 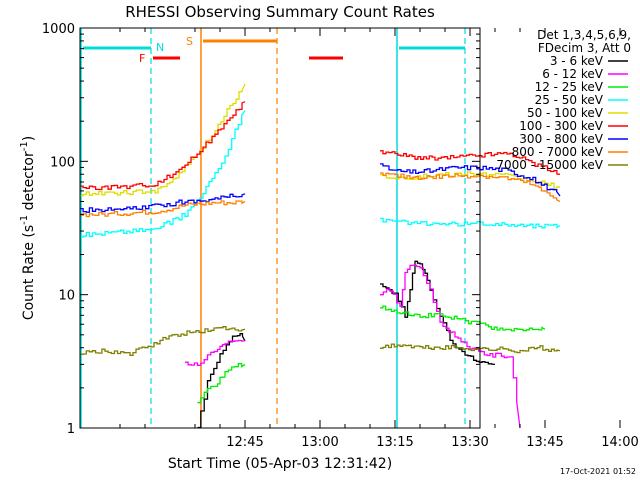 I want to click on night-marker-label: N, so click(x=160, y=47).